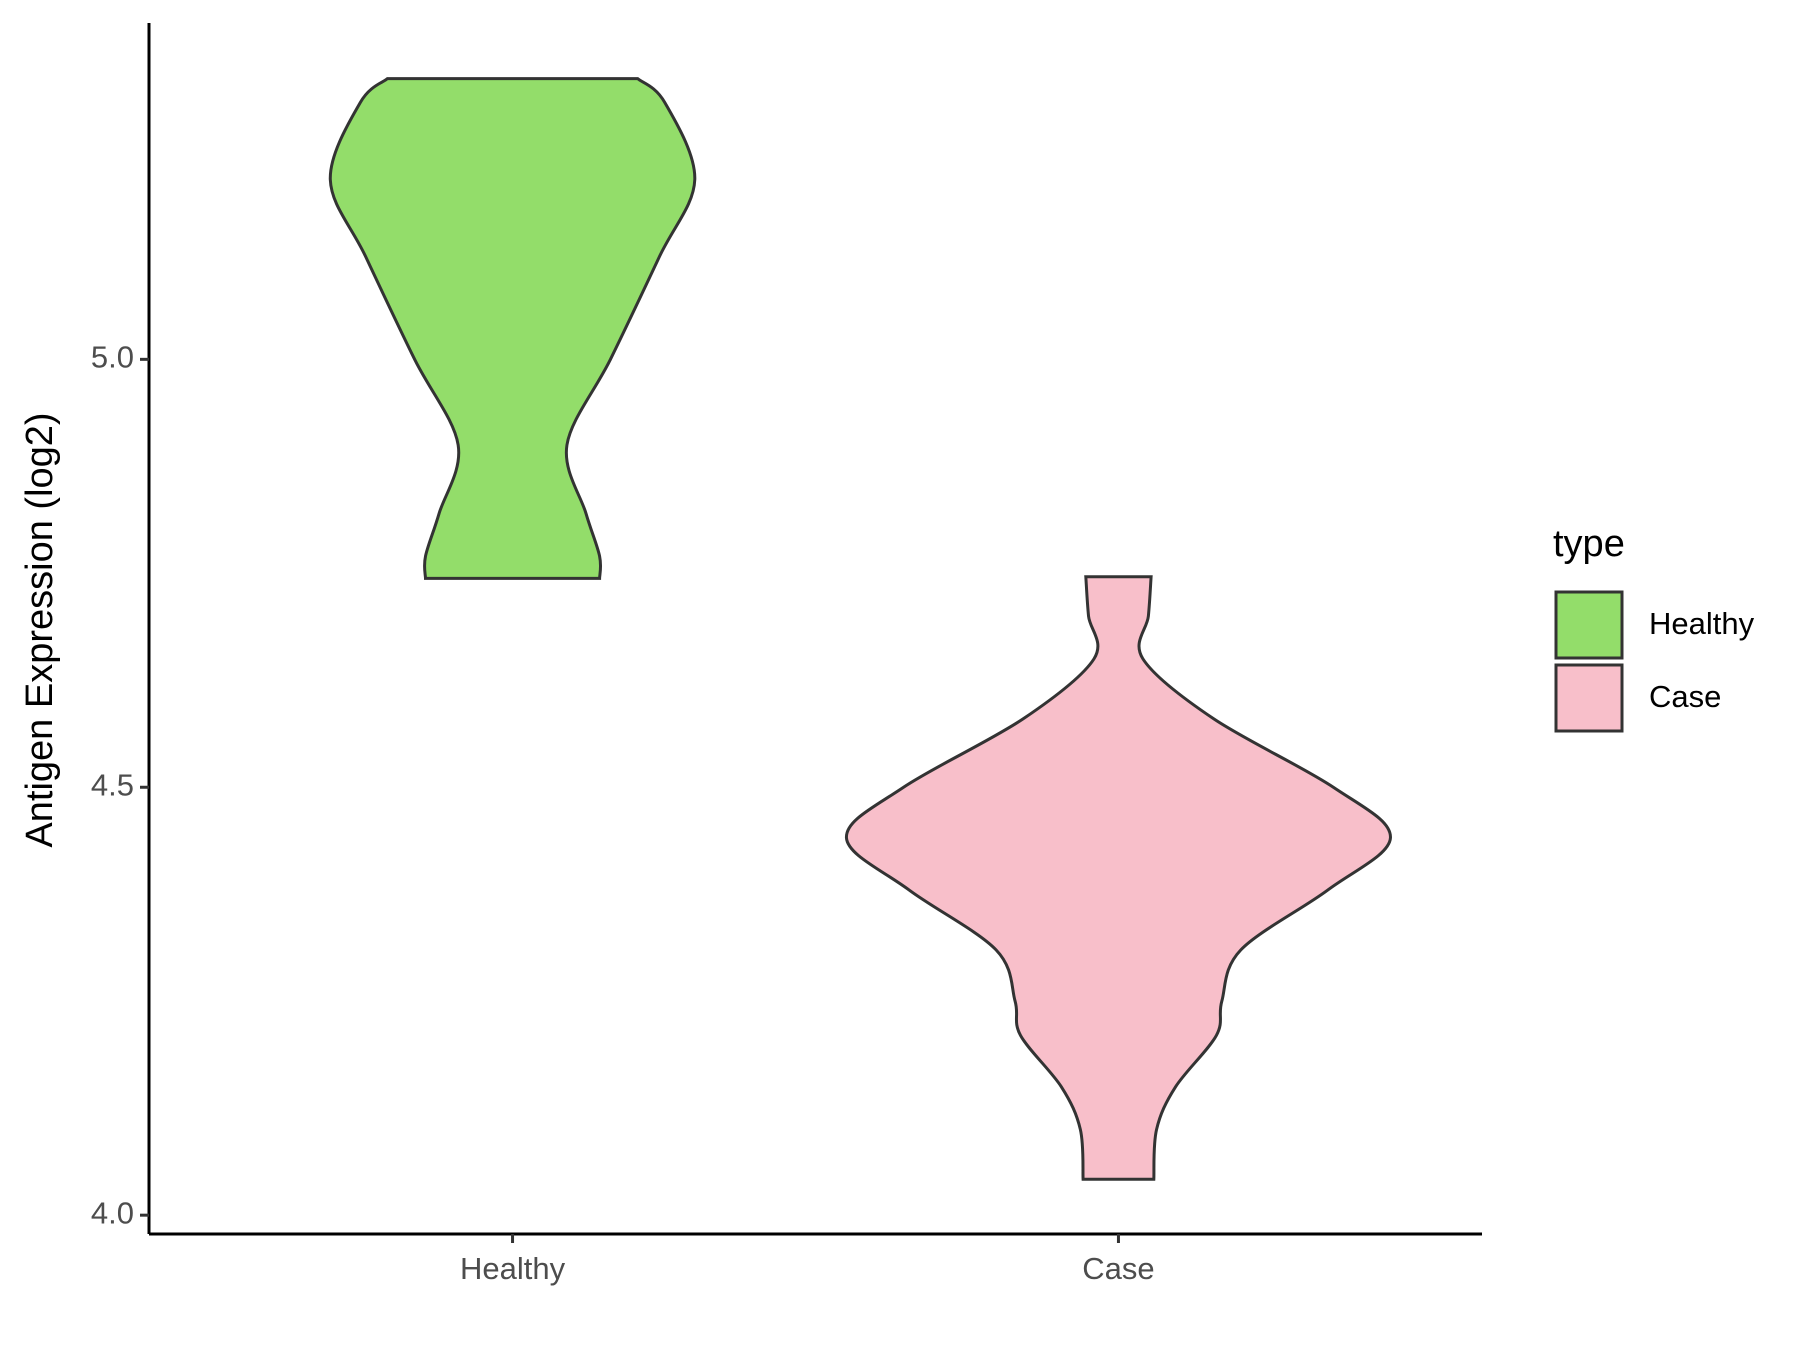 The image size is (1800, 1350). What do you see at coordinates (112, 1212) in the screenshot?
I see `y-tick-label: 4.0` at bounding box center [112, 1212].